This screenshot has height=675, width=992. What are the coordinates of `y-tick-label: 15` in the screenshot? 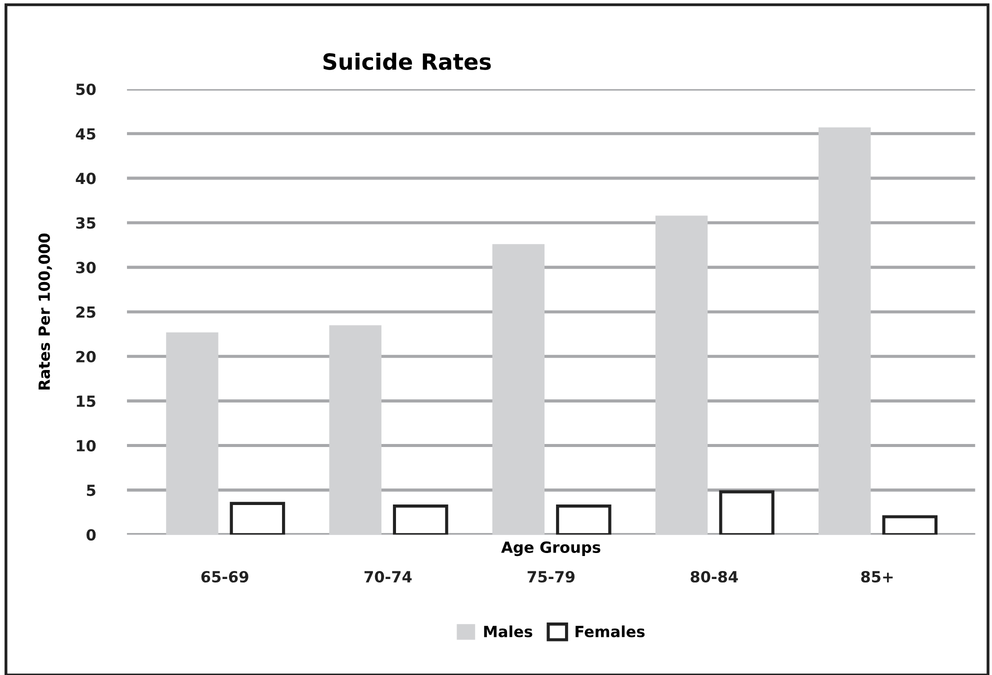 It's located at (86, 401).